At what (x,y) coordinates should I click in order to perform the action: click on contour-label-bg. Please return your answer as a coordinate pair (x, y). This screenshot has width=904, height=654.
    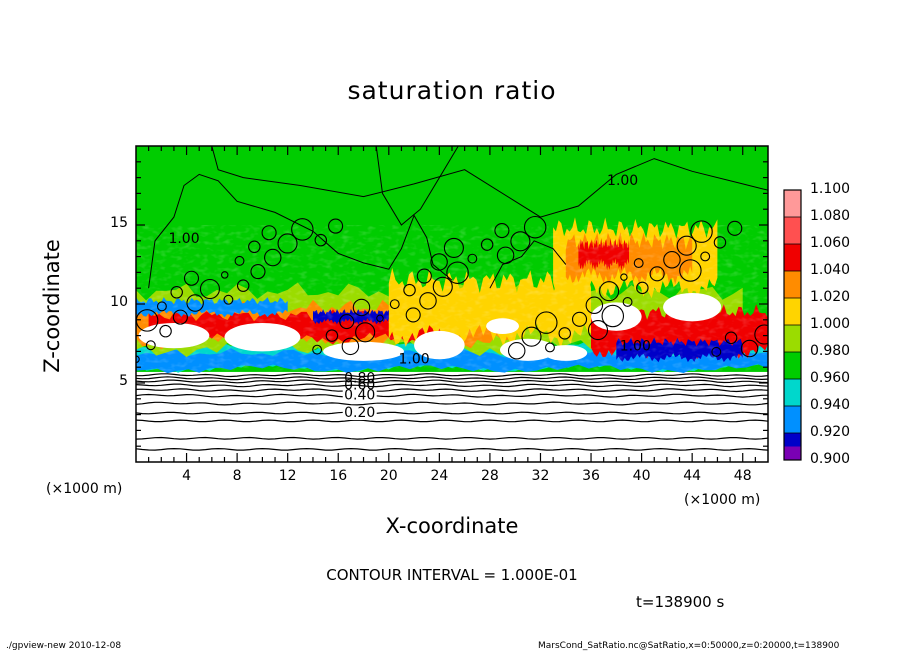
    Looking at the image, I should click on (359, 395).